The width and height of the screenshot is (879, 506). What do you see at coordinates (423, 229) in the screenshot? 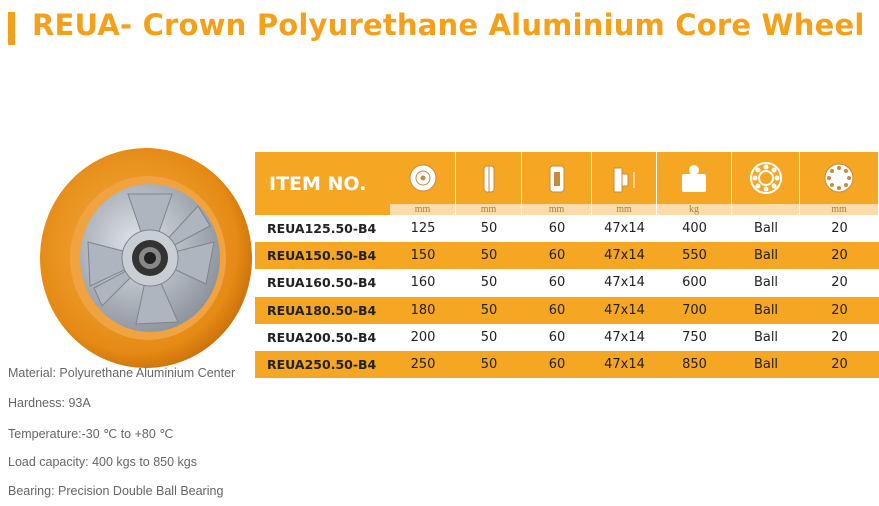
I see `value-cell: 125` at bounding box center [423, 229].